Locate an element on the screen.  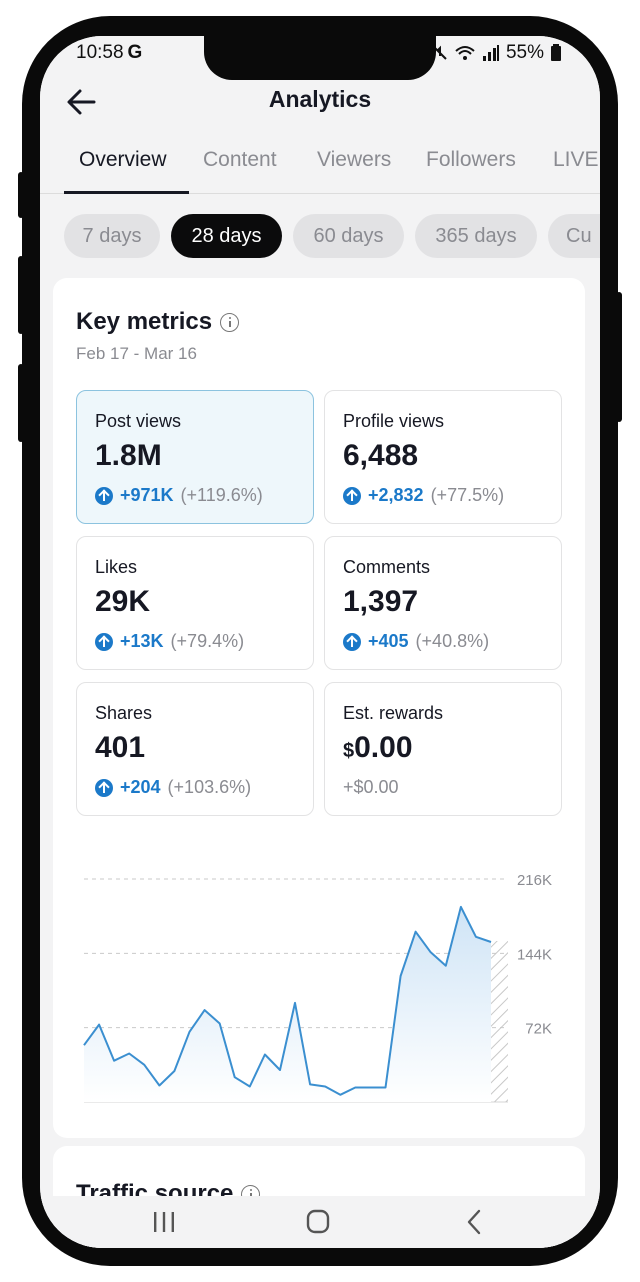
metric-label: Likes is located at coordinates (116, 567).